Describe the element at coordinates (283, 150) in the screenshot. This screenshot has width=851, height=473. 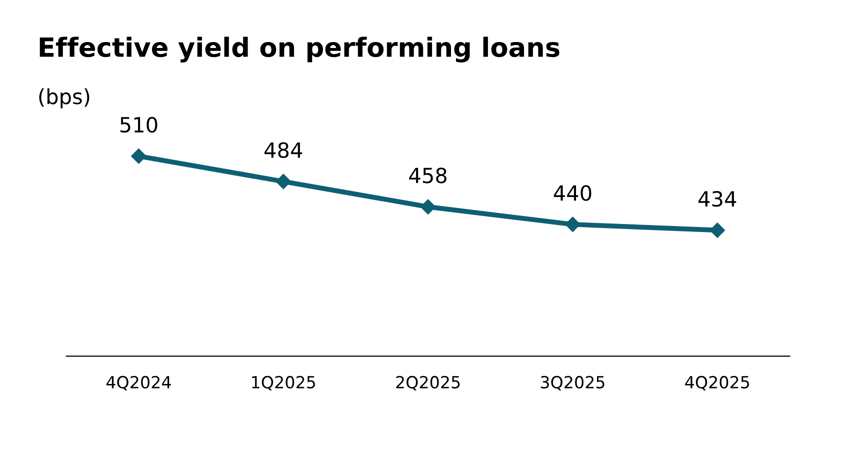
I see `data-label: 484` at that location.